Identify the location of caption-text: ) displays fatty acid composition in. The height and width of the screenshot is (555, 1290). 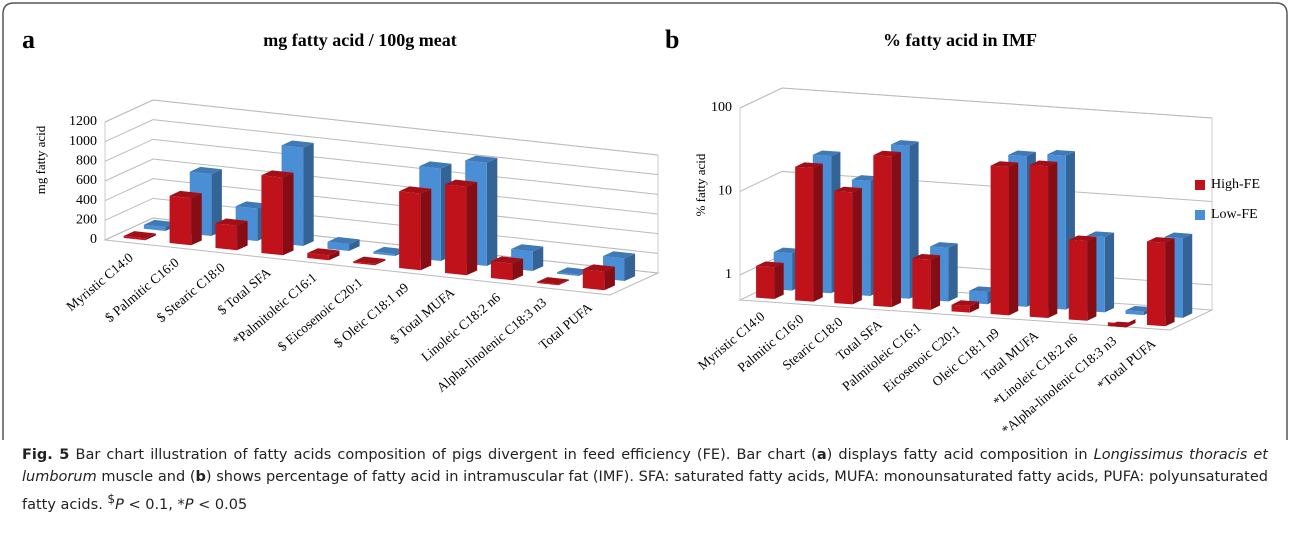
(960, 455).